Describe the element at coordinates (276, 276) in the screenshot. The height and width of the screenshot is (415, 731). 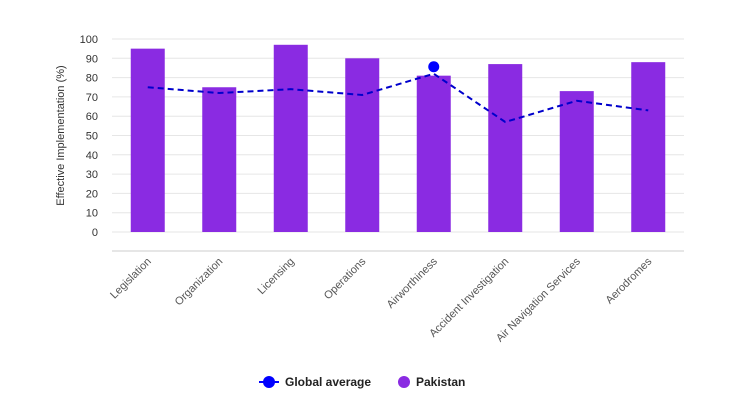
I see `x-category-label: Licensing` at that location.